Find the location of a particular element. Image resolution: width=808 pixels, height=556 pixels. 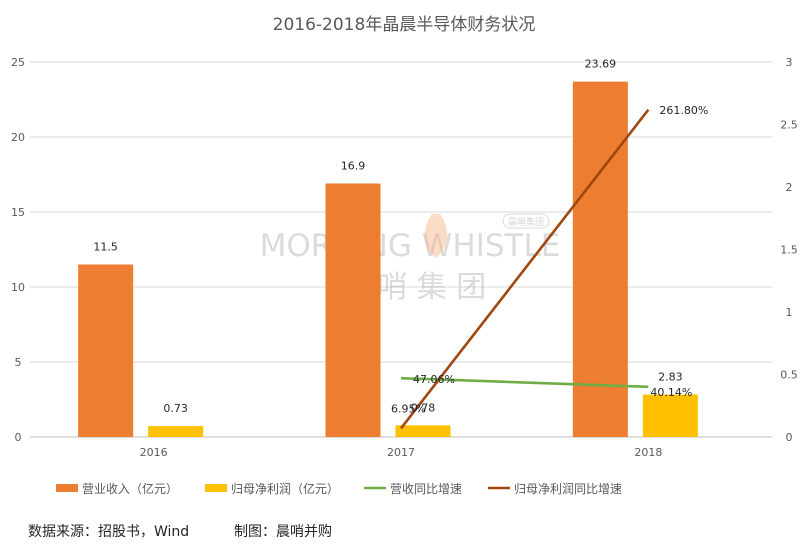

left-tick-label: 15 is located at coordinates (18, 212).